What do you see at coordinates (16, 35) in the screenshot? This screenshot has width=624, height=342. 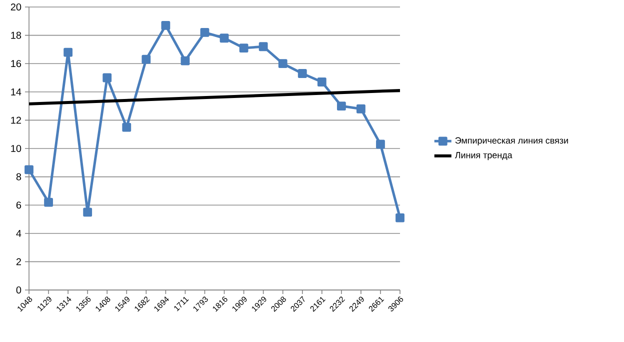 I see `y-tick-label: 18` at bounding box center [16, 35].